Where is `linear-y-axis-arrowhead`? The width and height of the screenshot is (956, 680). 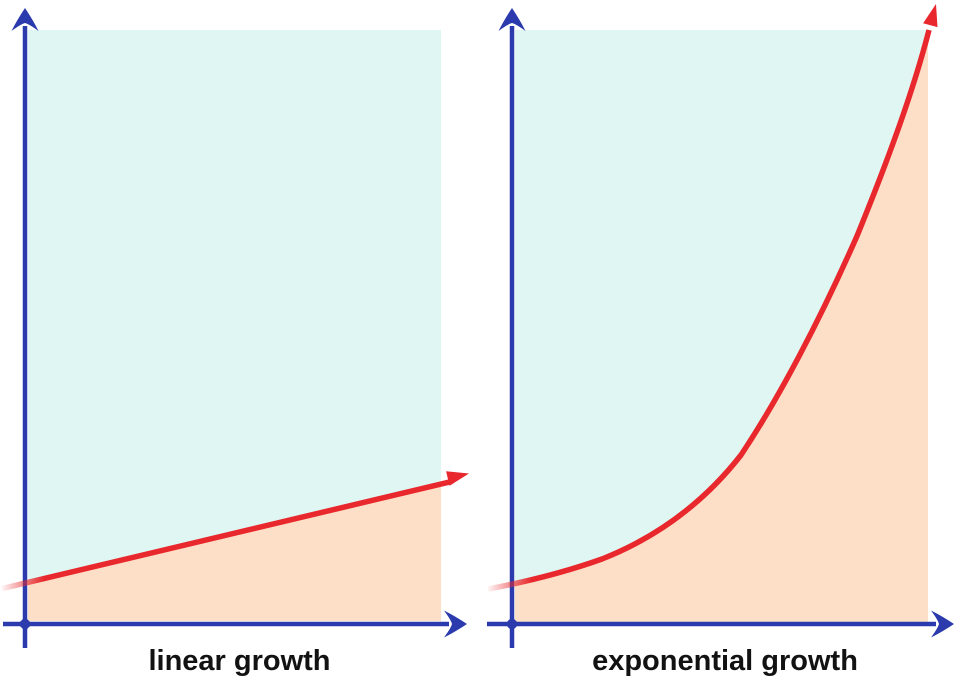
linear-y-axis-arrowhead is located at coordinates (25, 19).